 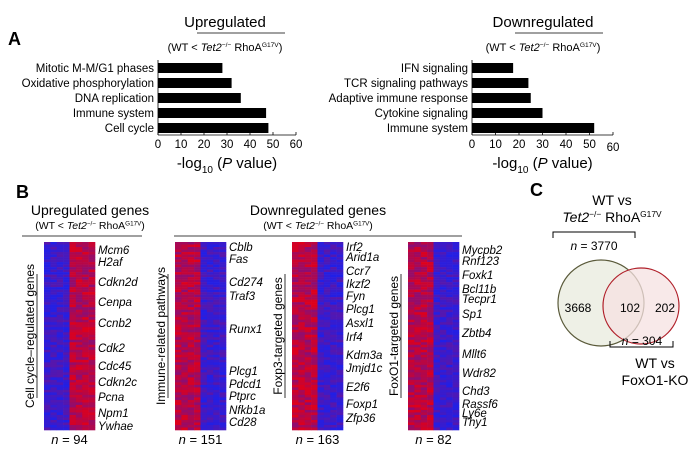 What do you see at coordinates (161, 336) in the screenshot?
I see `gene-group-label: Immune-related pathways` at bounding box center [161, 336].